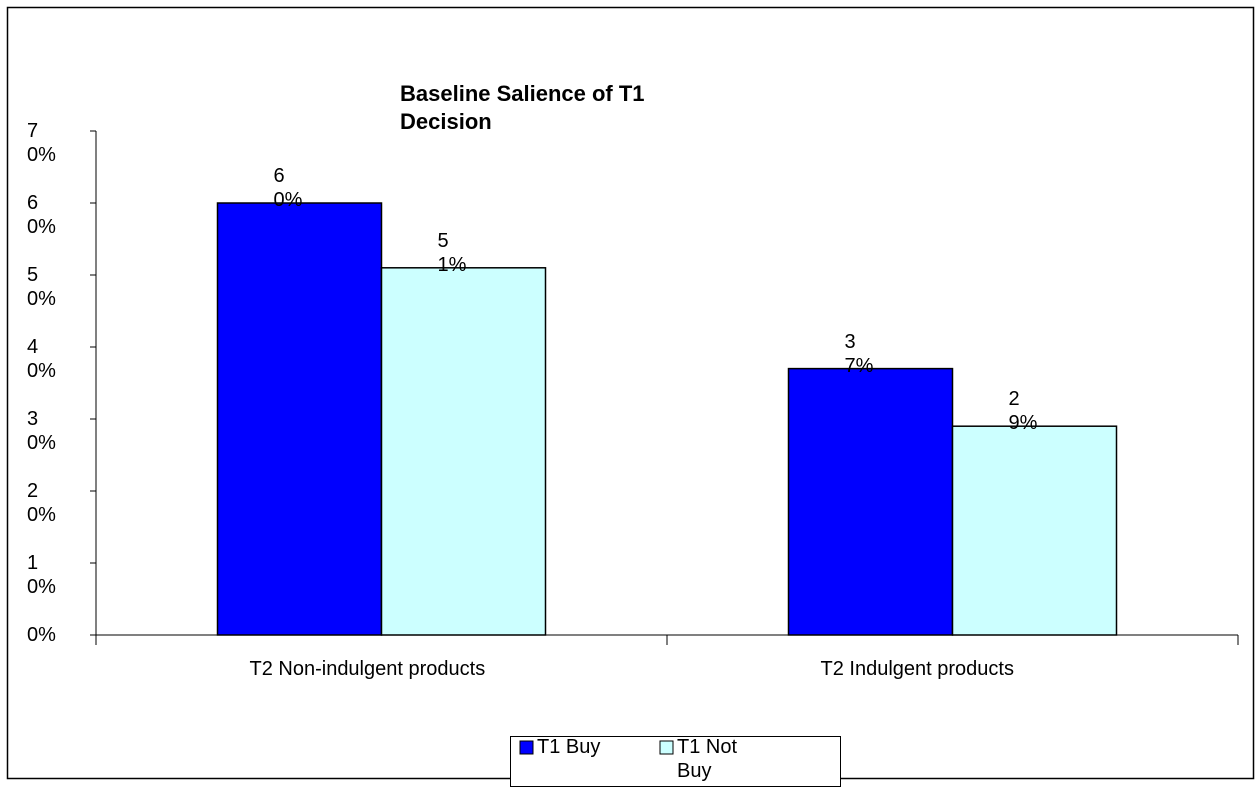  I want to click on chart-title: Baseline Salience of T1 Decision, so click(522, 107).